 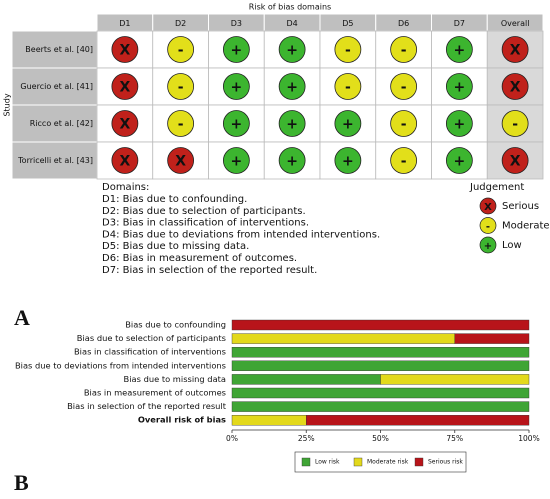 I want to click on legend-symbol: +, so click(x=488, y=246).